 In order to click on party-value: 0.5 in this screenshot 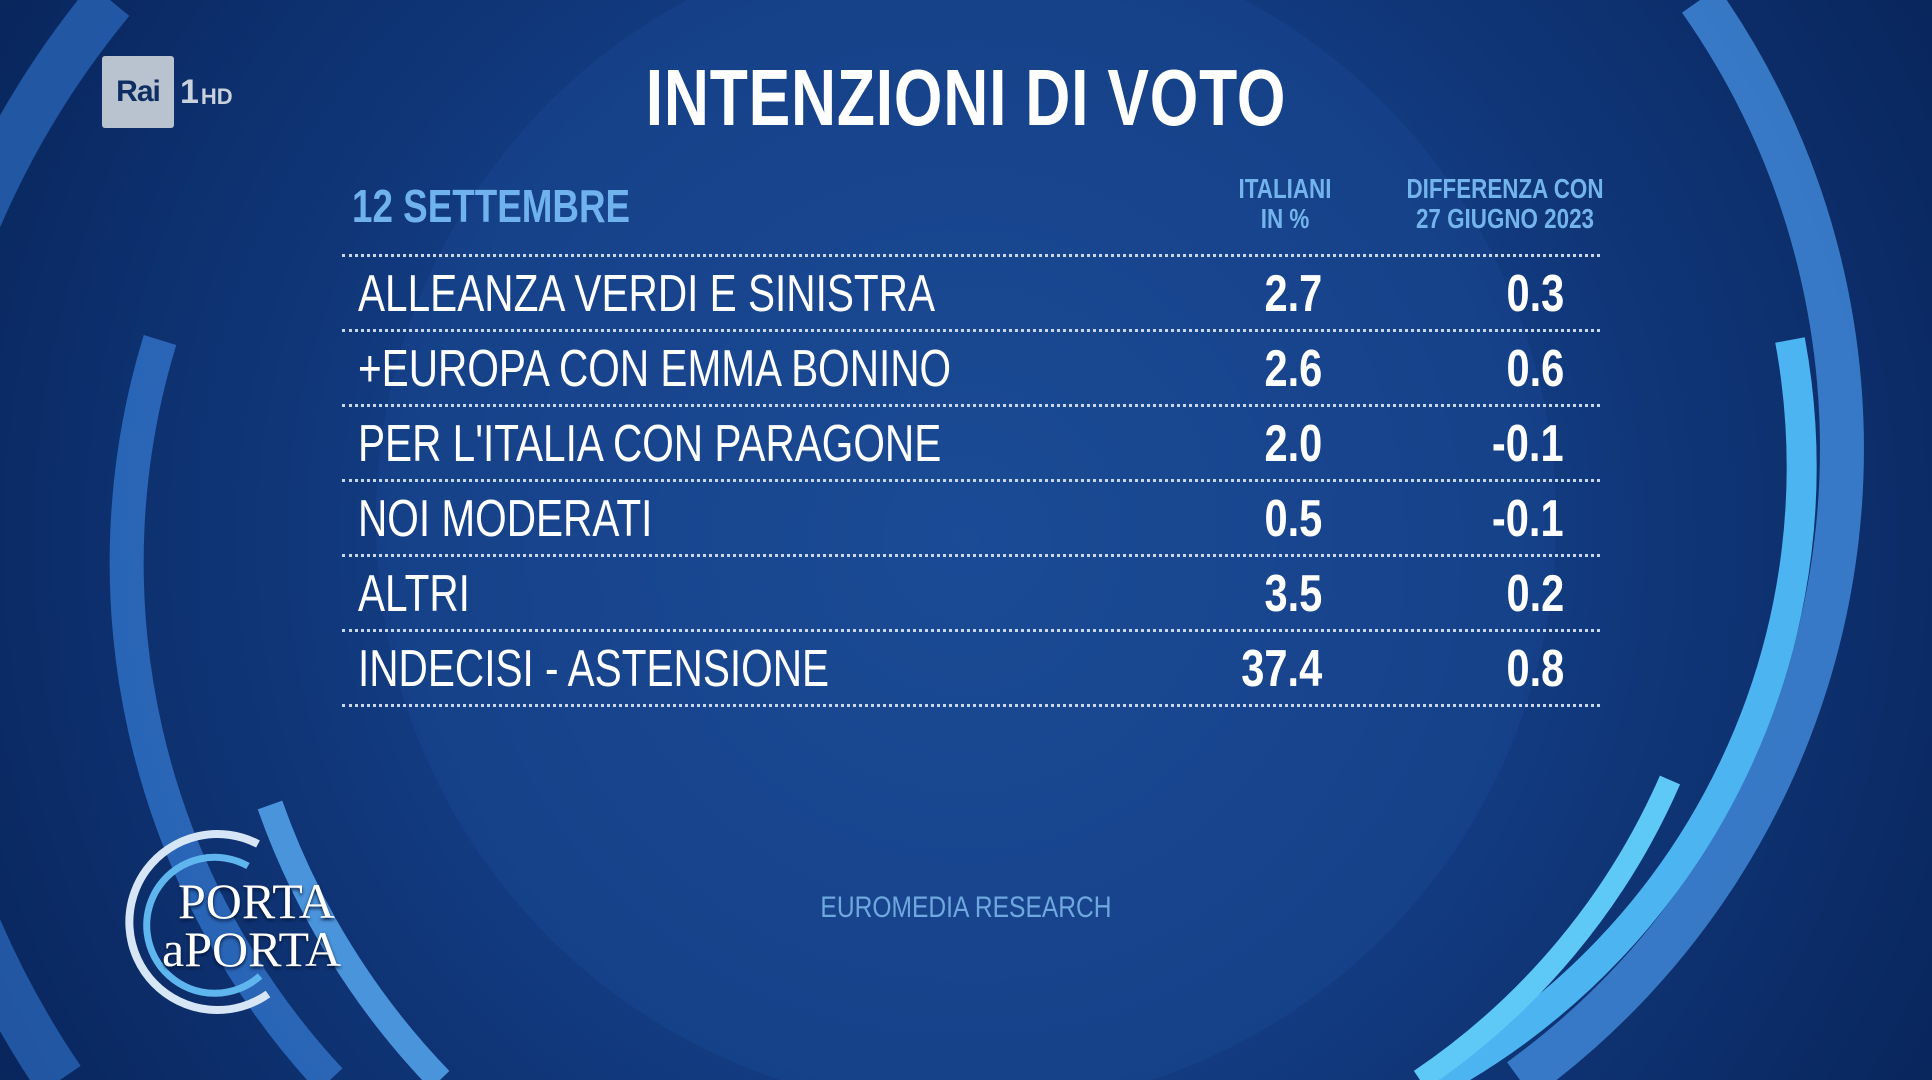, I will do `click(1293, 519)`.